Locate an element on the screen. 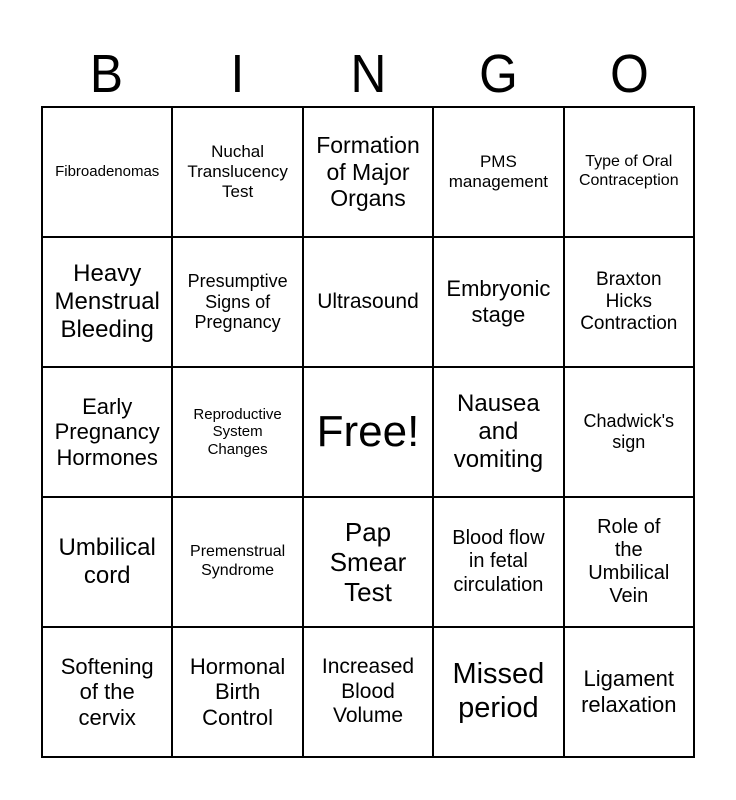  cell-text: Braxton Hicks Contraction is located at coordinates (629, 301).